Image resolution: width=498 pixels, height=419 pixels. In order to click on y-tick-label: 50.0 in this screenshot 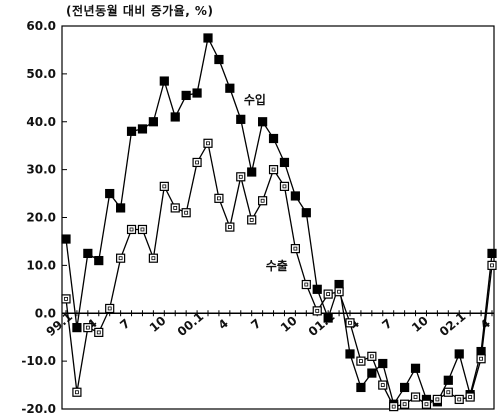, I will do `click(41, 74)`.